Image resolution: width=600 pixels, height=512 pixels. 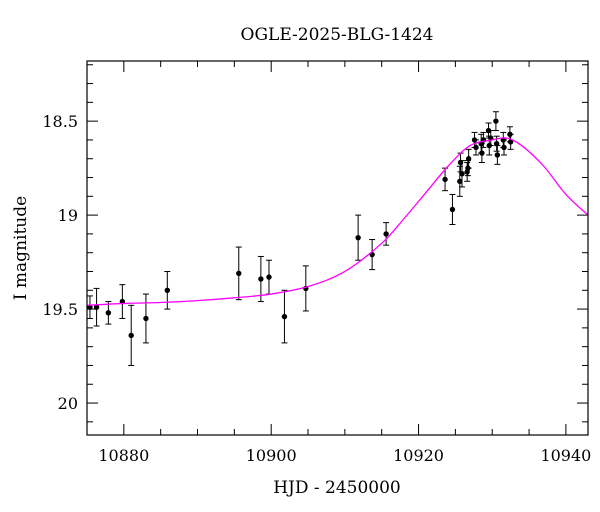 What do you see at coordinates (337, 35) in the screenshot?
I see `chart-title: OGLE-2025-BLG-1424` at bounding box center [337, 35].